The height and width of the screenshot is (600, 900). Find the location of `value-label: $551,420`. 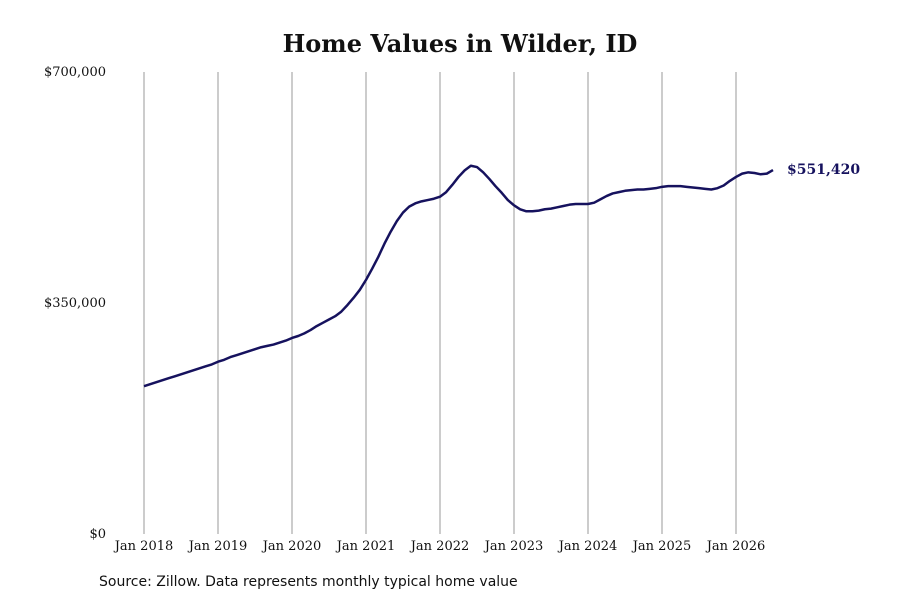

value-label: $551,420 is located at coordinates (823, 170).